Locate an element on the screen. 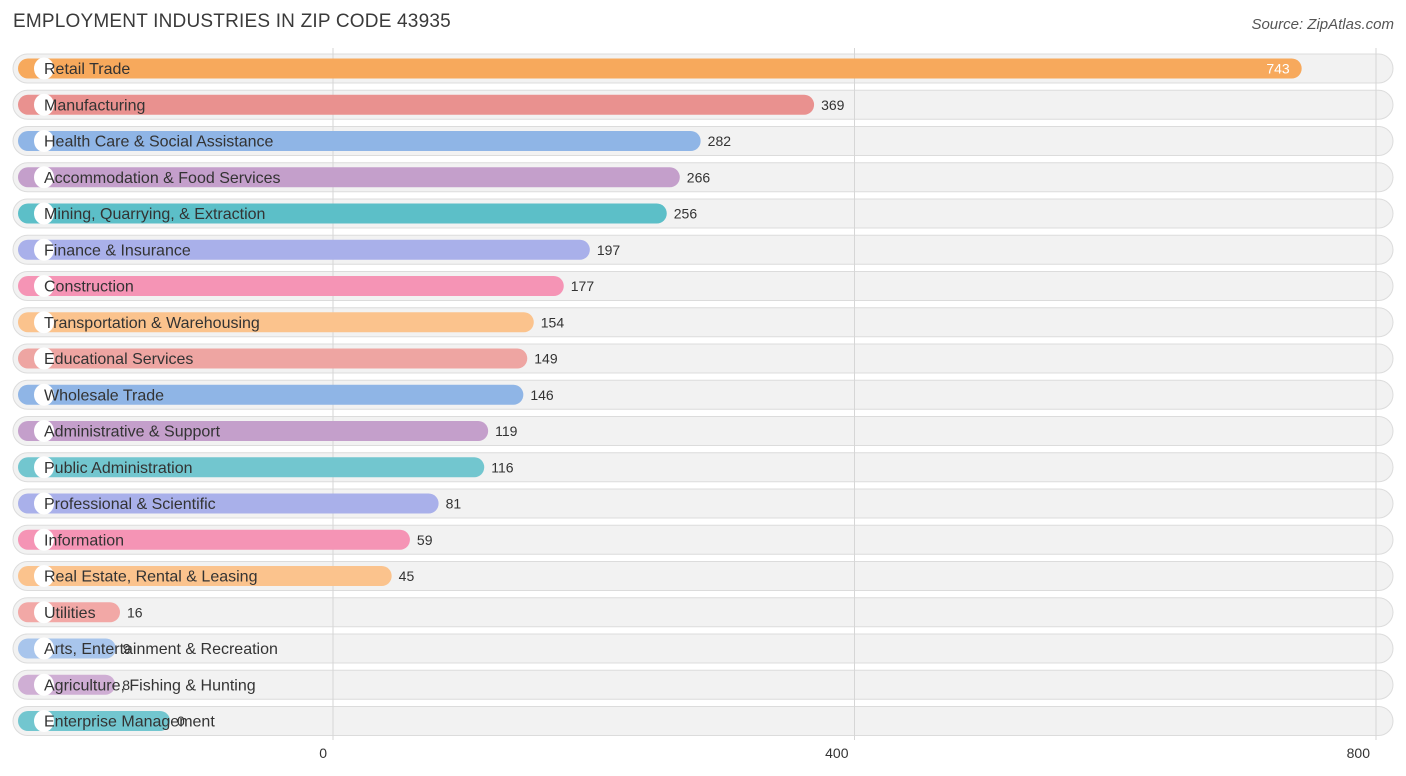 This screenshot has height=776, width=1406. category-label: Professional & Scientific is located at coordinates (130, 504).